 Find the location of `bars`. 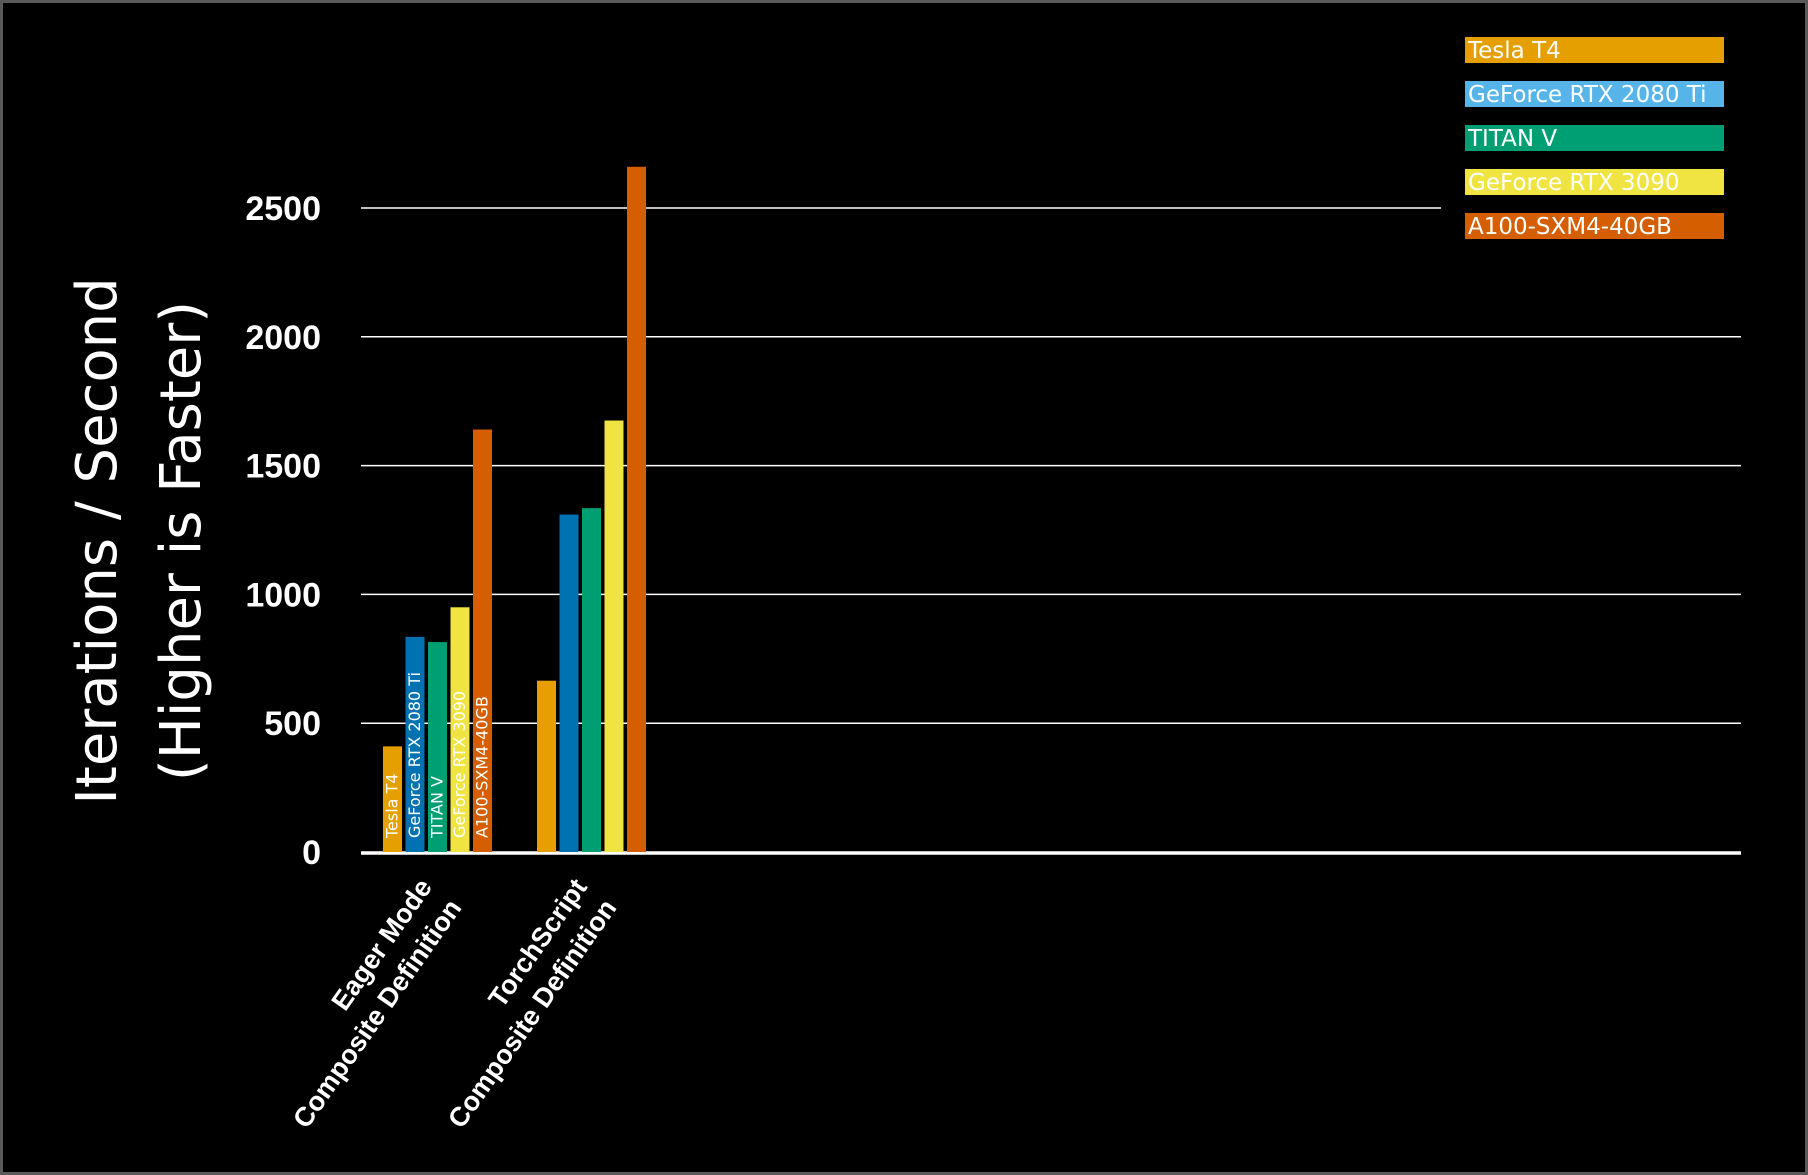

bars is located at coordinates (514, 509).